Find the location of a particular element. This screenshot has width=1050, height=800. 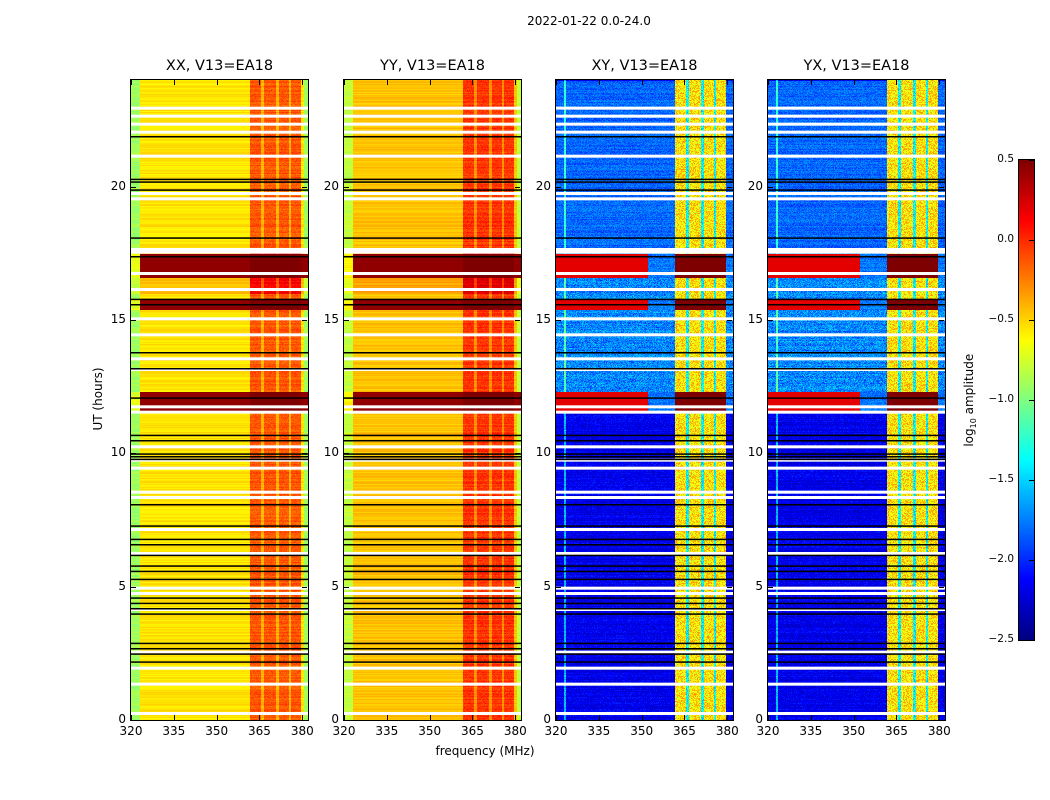

panel-title-yx: YX, V13=EA18 is located at coordinates (856, 66).